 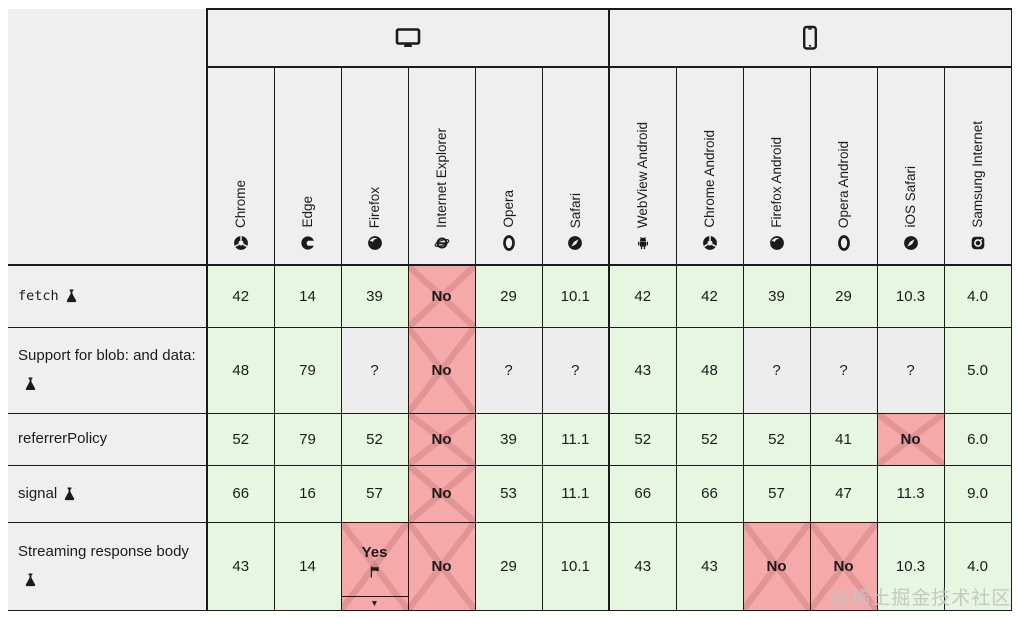 What do you see at coordinates (307, 493) in the screenshot?
I see `support-cell: 16` at bounding box center [307, 493].